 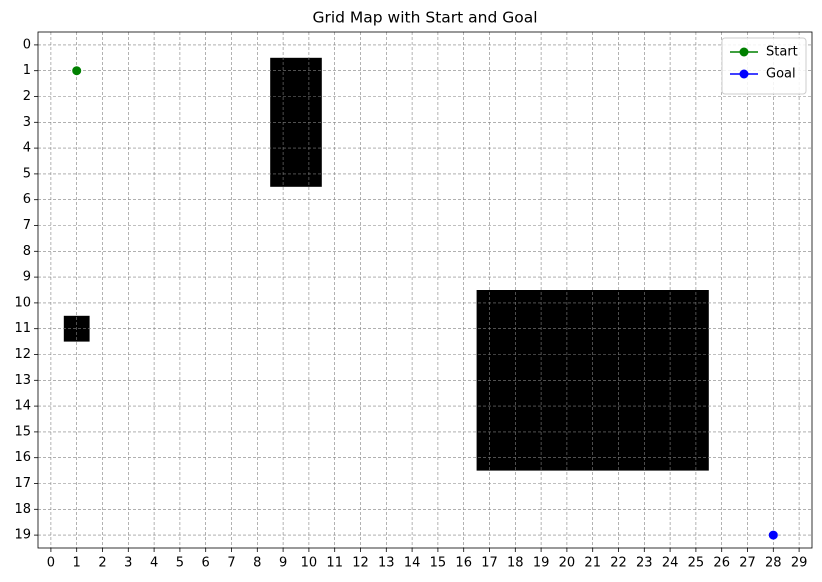 What do you see at coordinates (22, 302) in the screenshot?
I see `y-tick-label: 10` at bounding box center [22, 302].